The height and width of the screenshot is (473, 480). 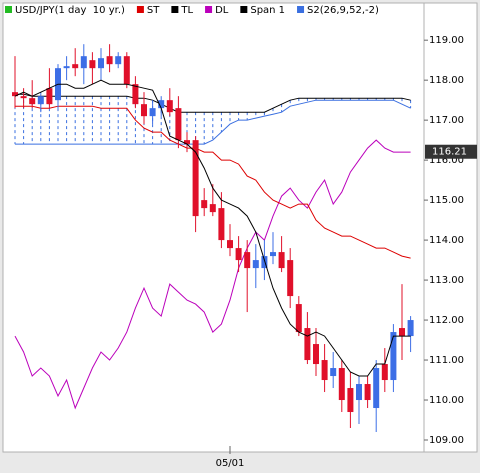 What do you see at coordinates (153, 10) in the screenshot?
I see `legend-label: ST` at bounding box center [153, 10].